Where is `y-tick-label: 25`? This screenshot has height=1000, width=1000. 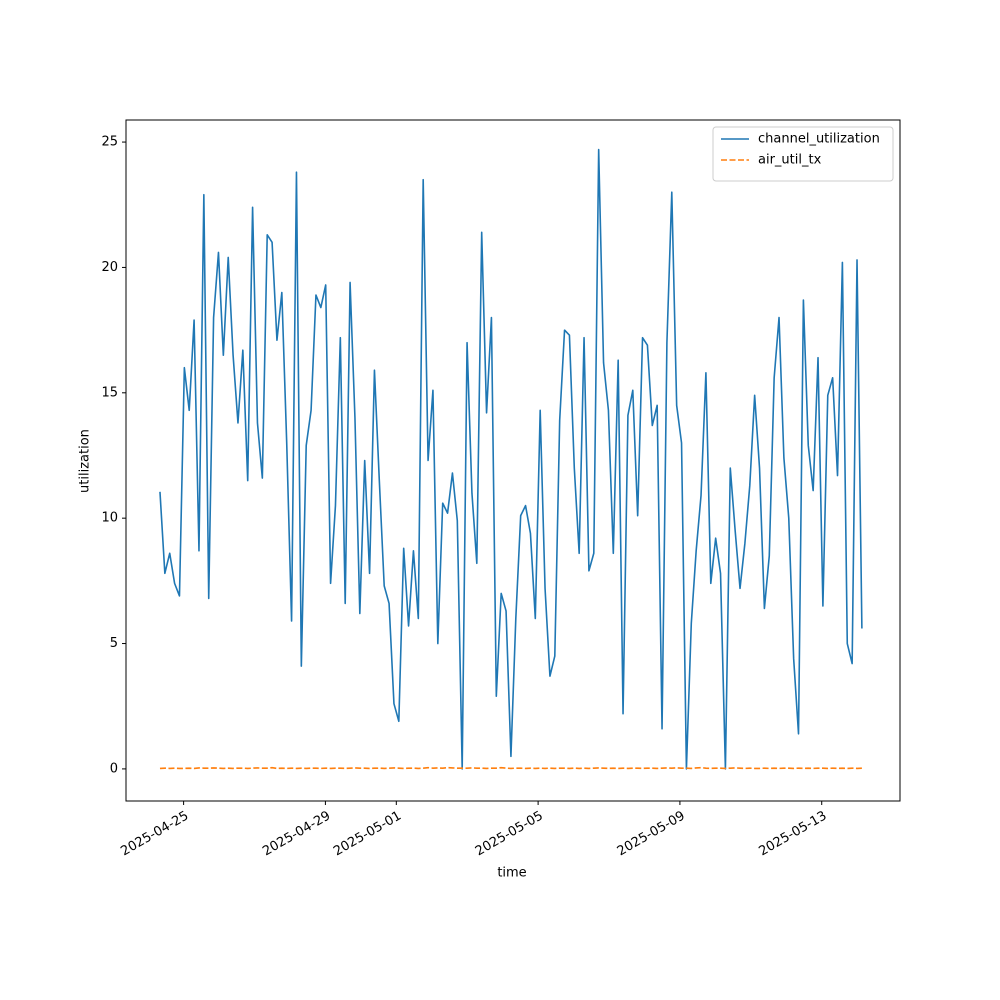 y-tick-label: 25 is located at coordinates (109, 142).